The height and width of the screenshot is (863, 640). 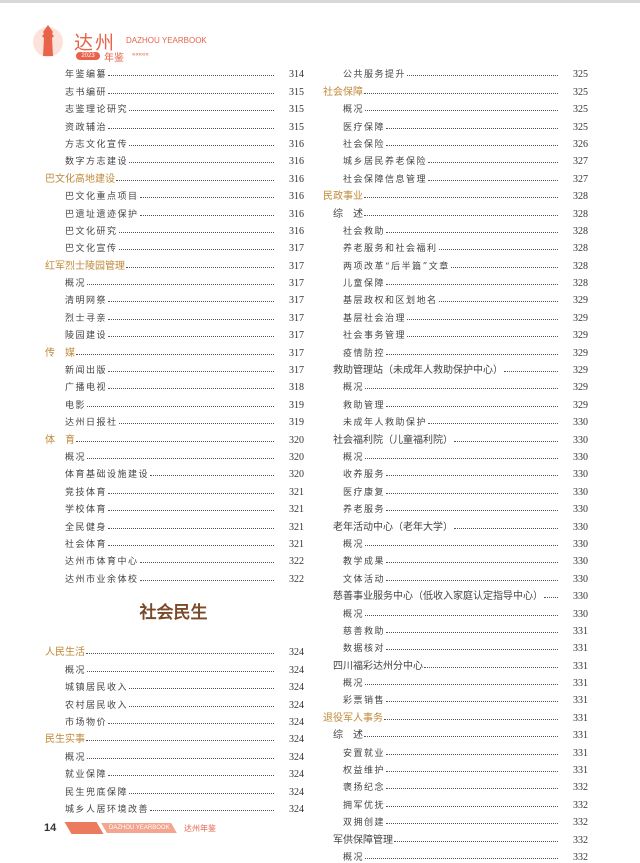 I want to click on toc-entry: 城乡居民养老保险 327, so click(x=455, y=158).